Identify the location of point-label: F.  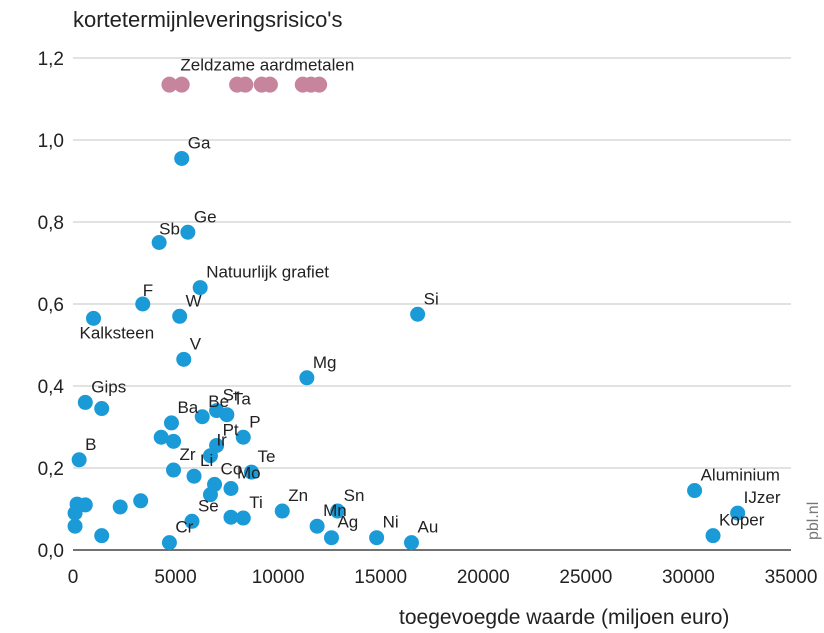
(148, 290).